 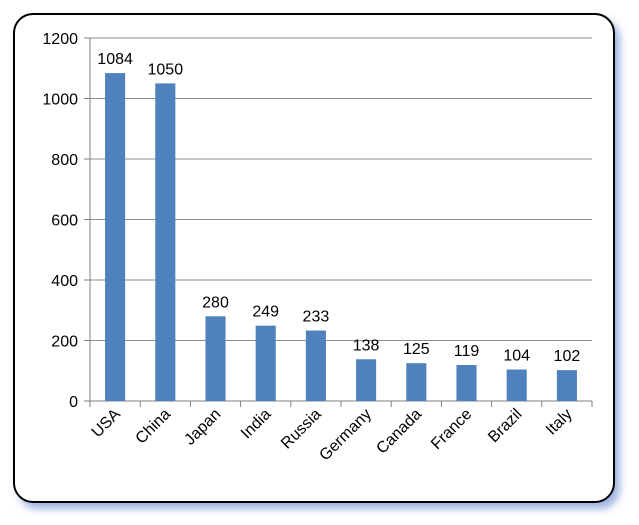 What do you see at coordinates (265, 312) in the screenshot?
I see `data-label: 249` at bounding box center [265, 312].